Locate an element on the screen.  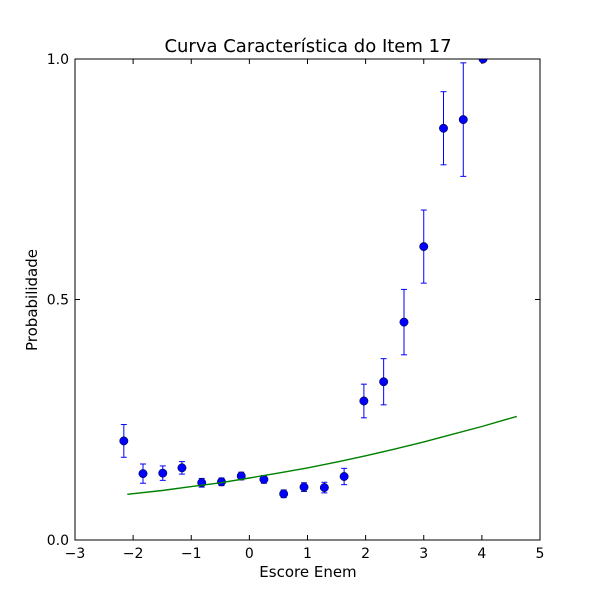
model-curve-line is located at coordinates (322, 455).